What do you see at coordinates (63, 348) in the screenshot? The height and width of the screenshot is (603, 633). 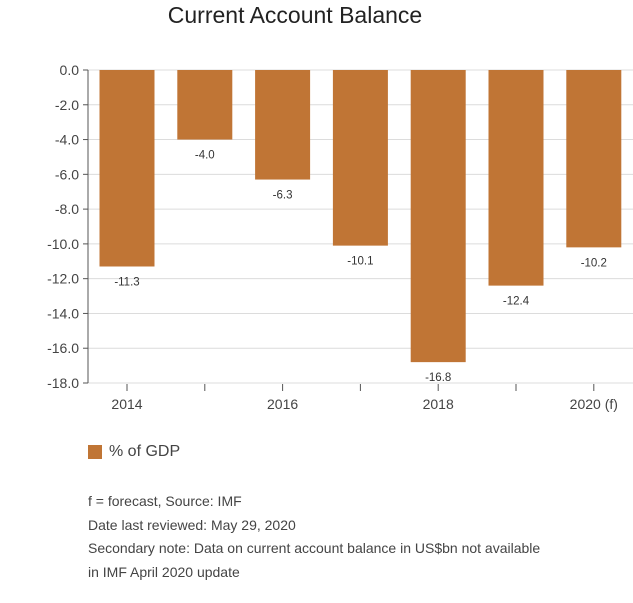 I see `y-tick-label: -16.0` at bounding box center [63, 348].